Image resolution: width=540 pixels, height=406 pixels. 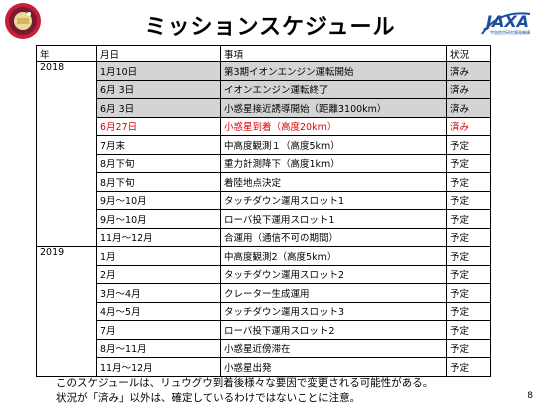 I want to click on table-row: 7月末 中高度観測１（高度5km） 予定, so click(x=264, y=145).